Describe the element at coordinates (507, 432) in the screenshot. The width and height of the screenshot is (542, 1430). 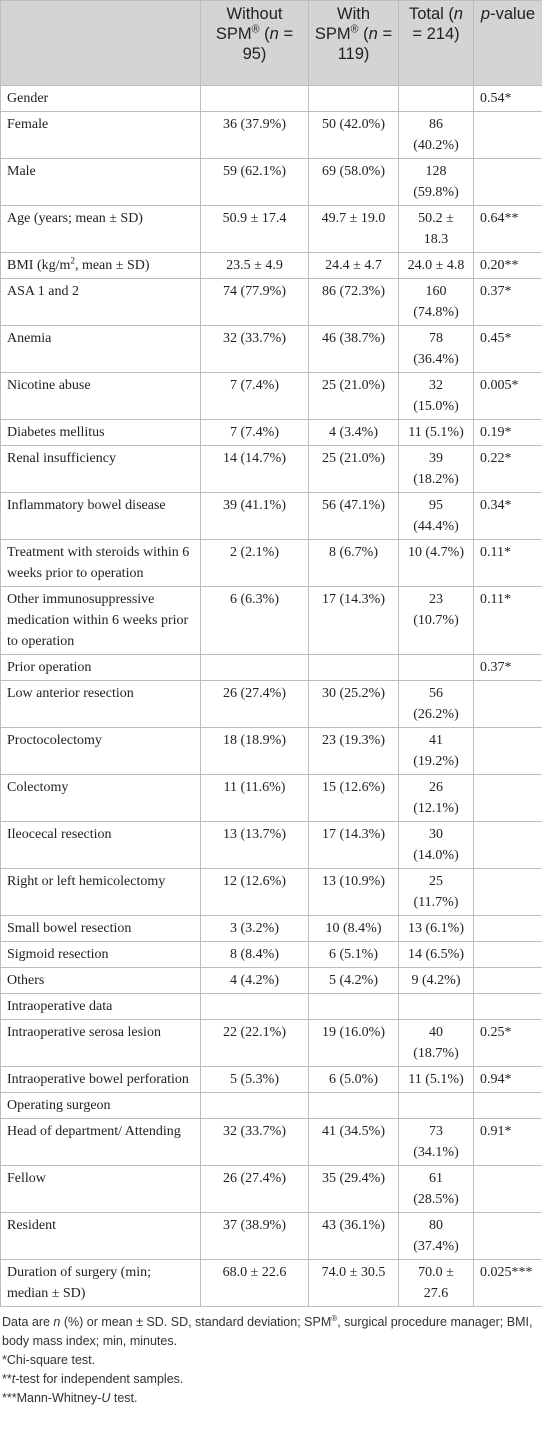
I see `table-cell: 0.19*` at that location.